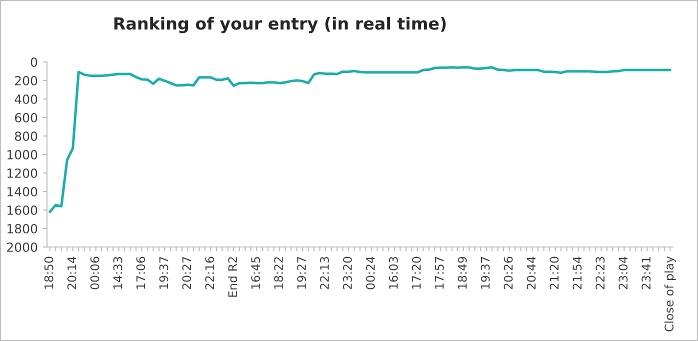 The width and height of the screenshot is (698, 341). I want to click on x-tick-label: 23:04, so click(623, 273).